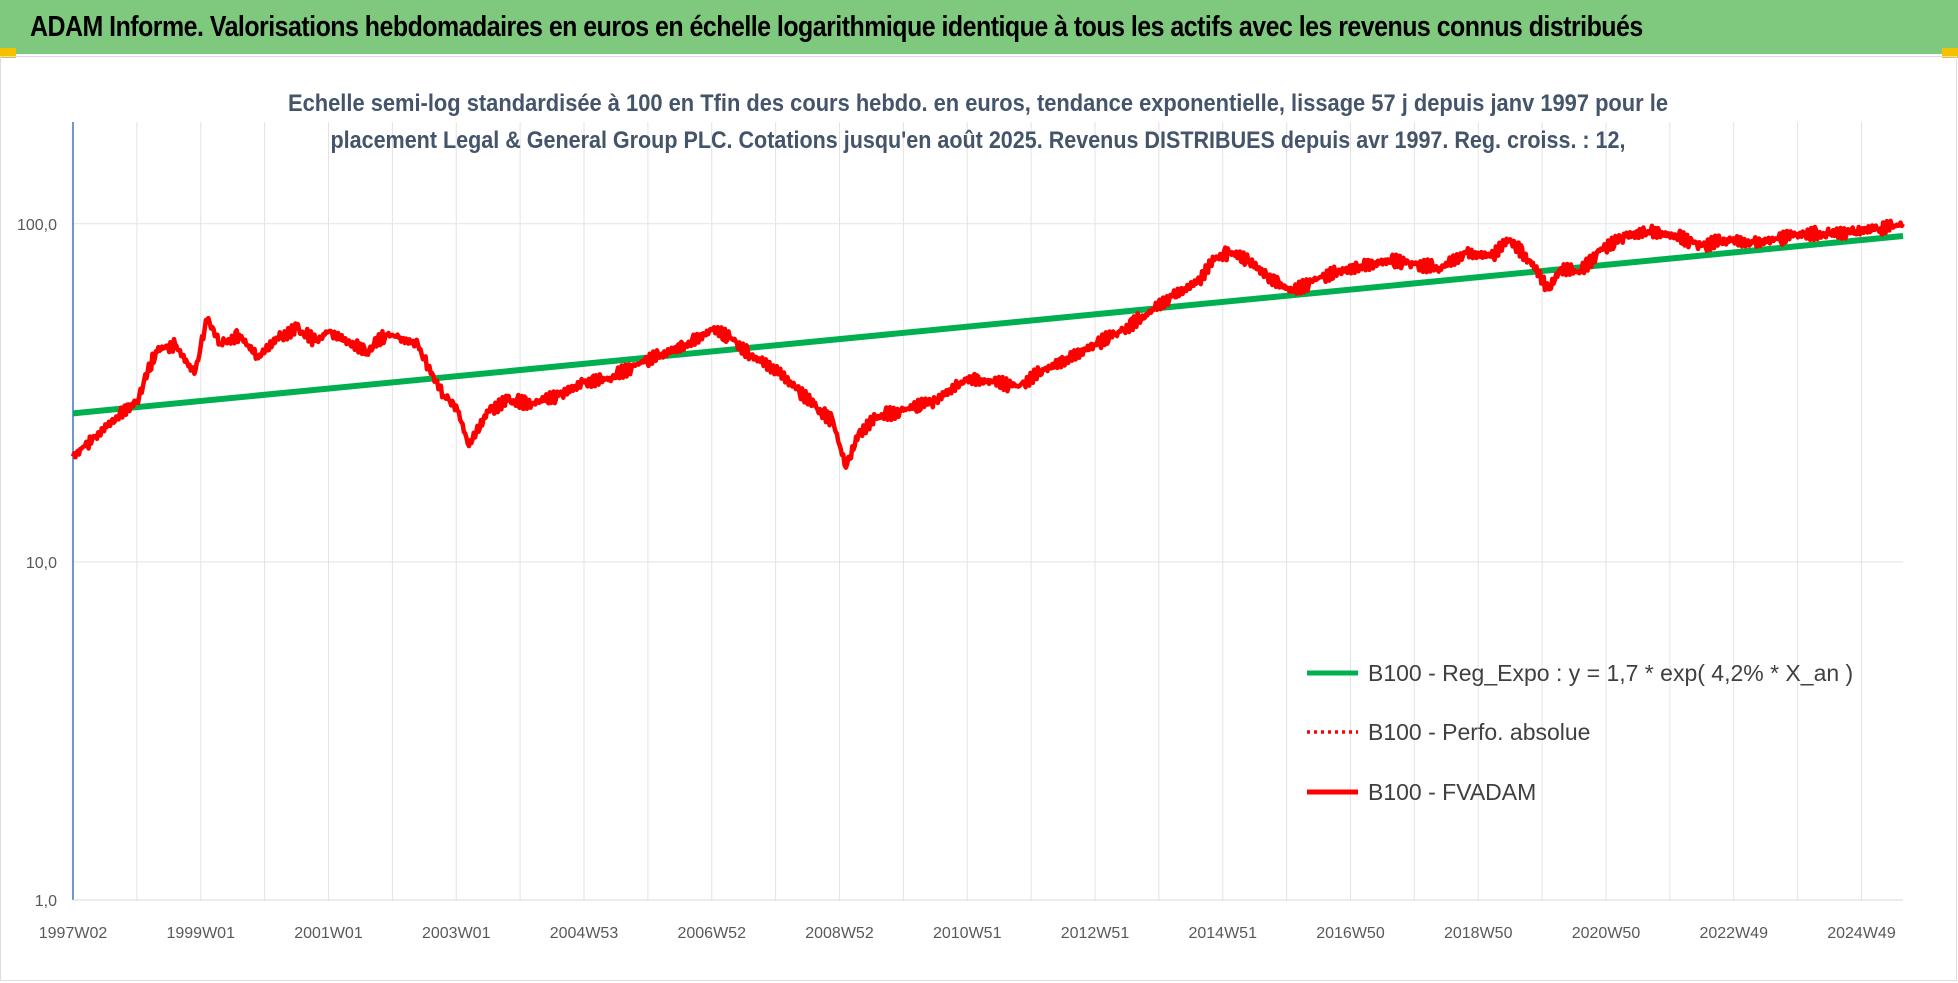  Describe the element at coordinates (73, 933) in the screenshot. I see `x-tick-label: 1997W02` at that location.